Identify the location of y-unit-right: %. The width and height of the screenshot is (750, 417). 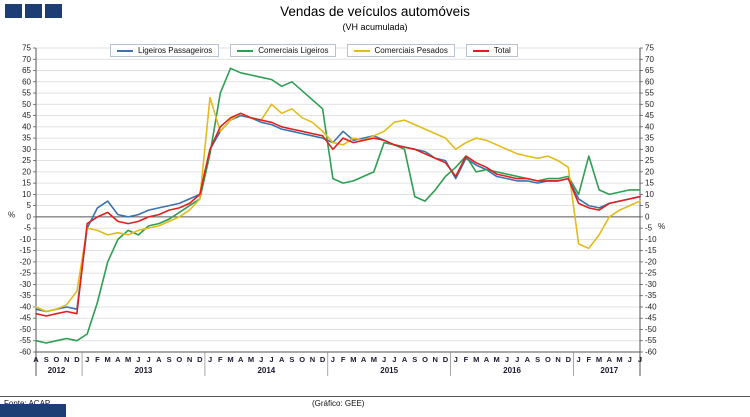
(661, 226).